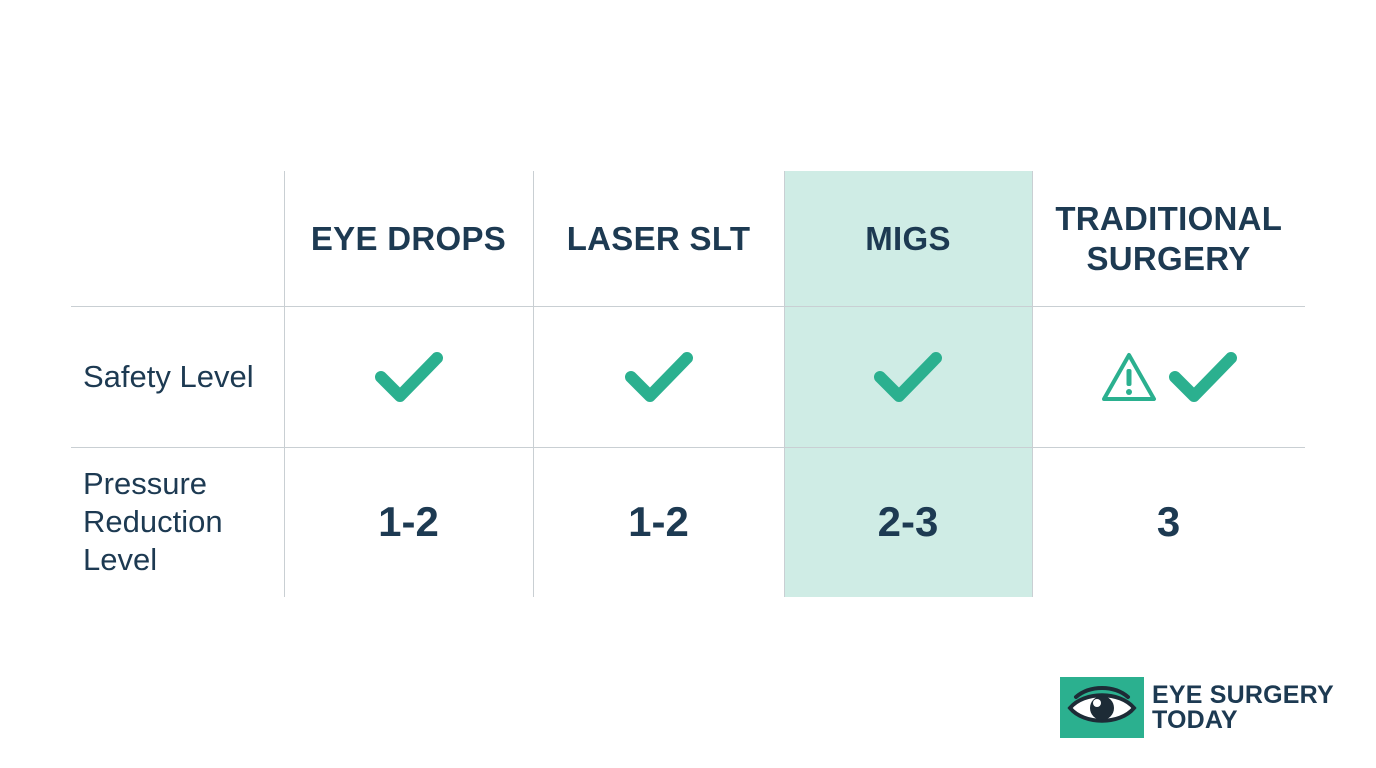 This screenshot has width=1376, height=768. I want to click on eye-icon, so click(1102, 707).